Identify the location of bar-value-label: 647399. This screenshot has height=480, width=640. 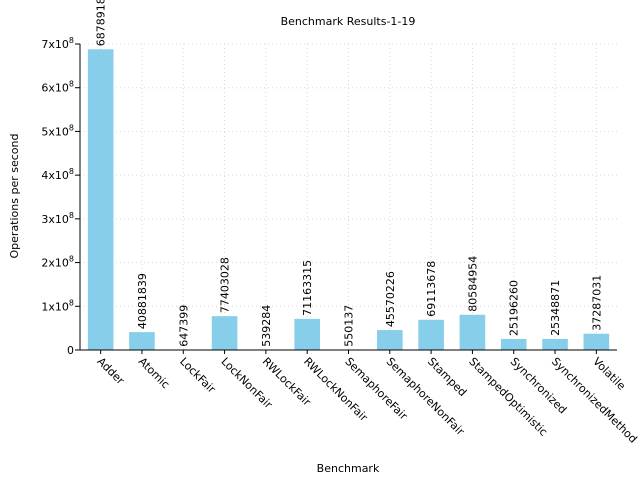
(183, 326).